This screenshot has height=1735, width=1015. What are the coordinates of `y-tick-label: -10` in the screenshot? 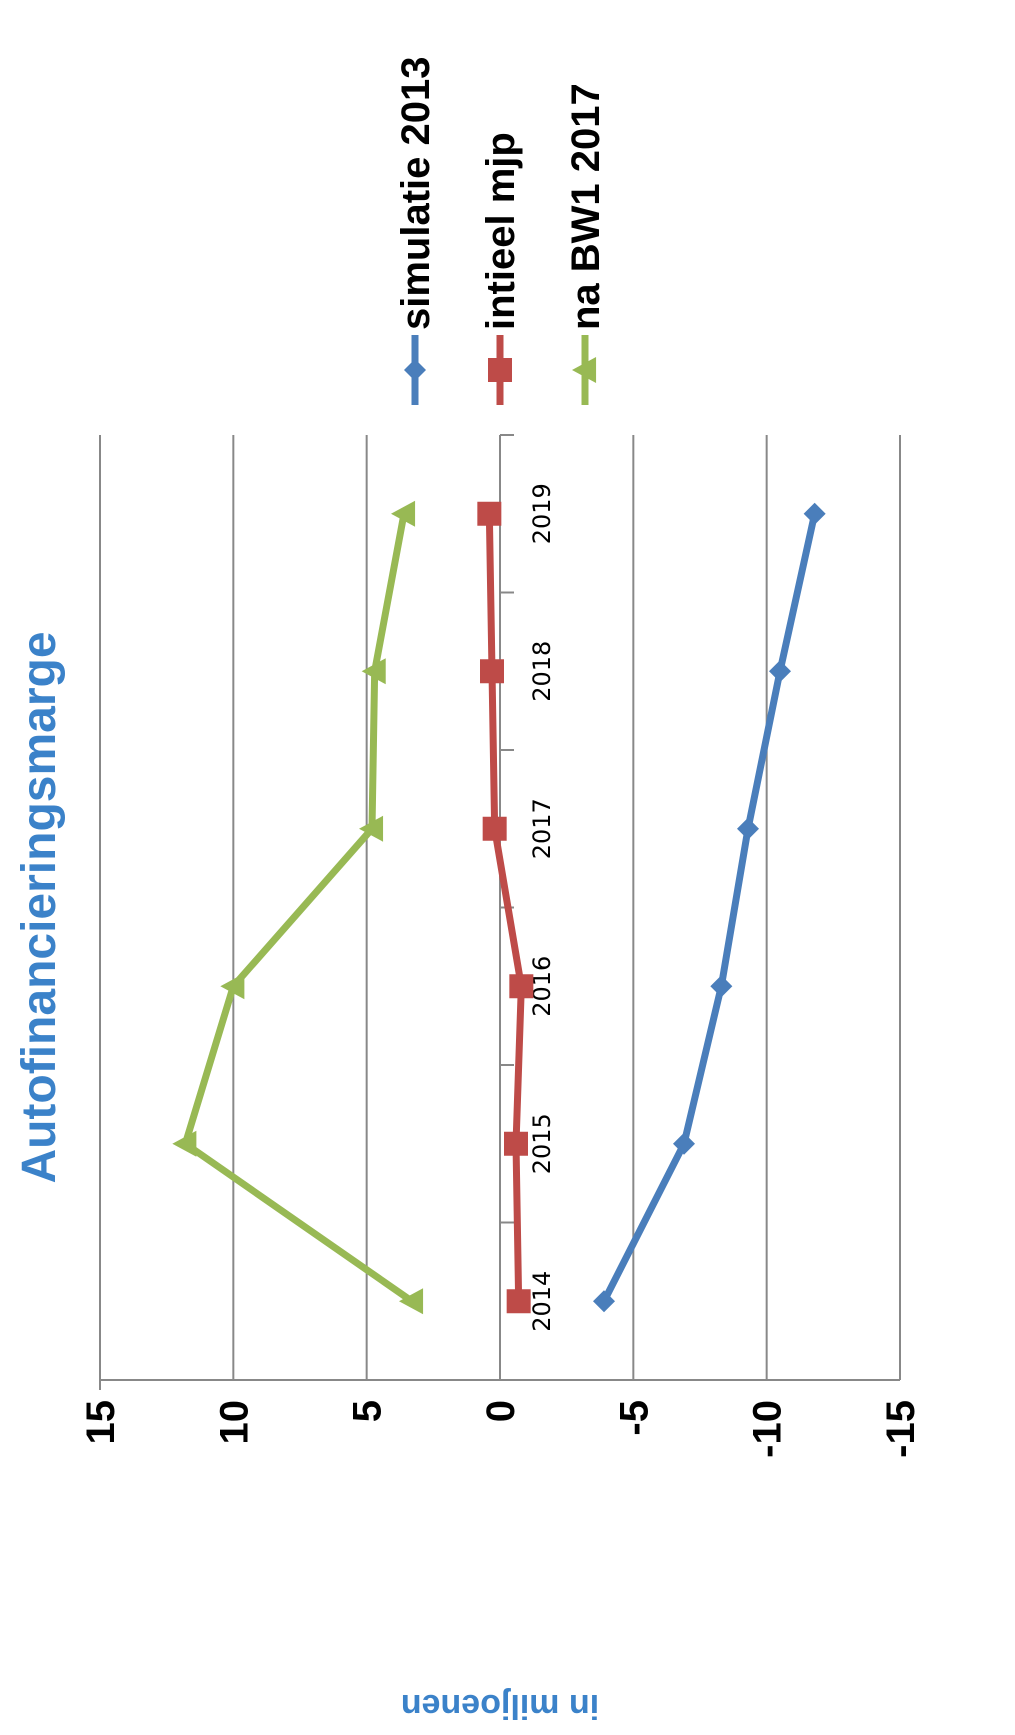 It's located at (768, 1429).